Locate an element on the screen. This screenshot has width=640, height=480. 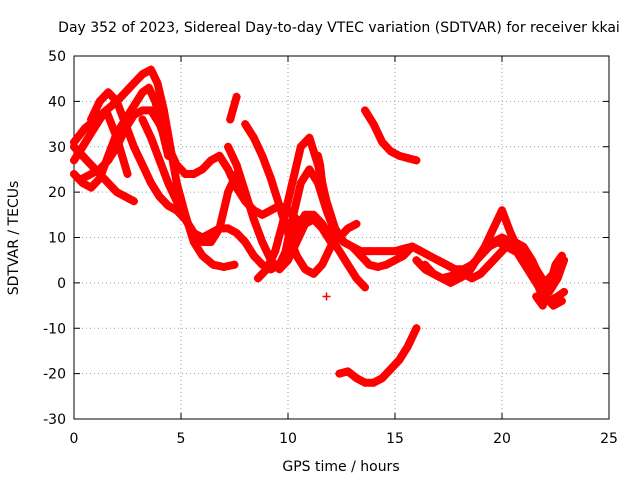
y-tick-label: 10 is located at coordinates (57, 239).